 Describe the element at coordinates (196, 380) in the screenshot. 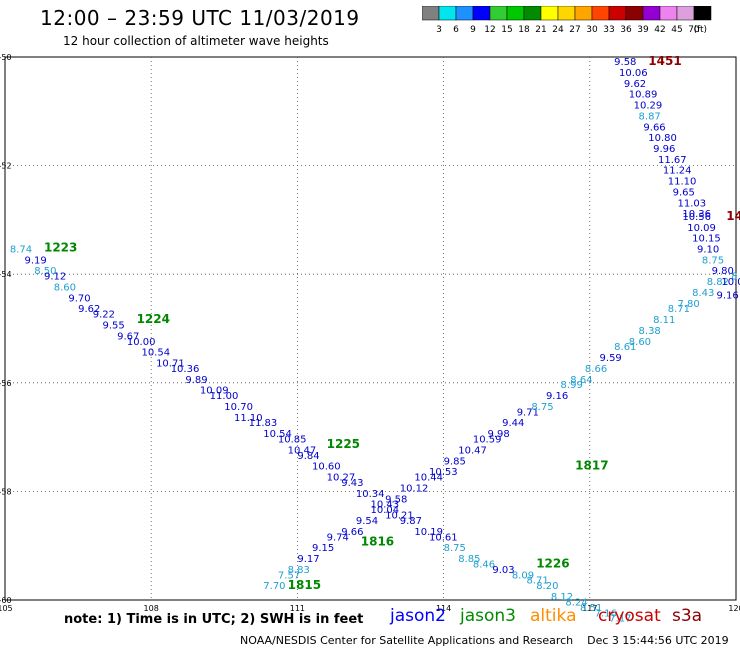

I see `swh-value: 9.89` at that location.